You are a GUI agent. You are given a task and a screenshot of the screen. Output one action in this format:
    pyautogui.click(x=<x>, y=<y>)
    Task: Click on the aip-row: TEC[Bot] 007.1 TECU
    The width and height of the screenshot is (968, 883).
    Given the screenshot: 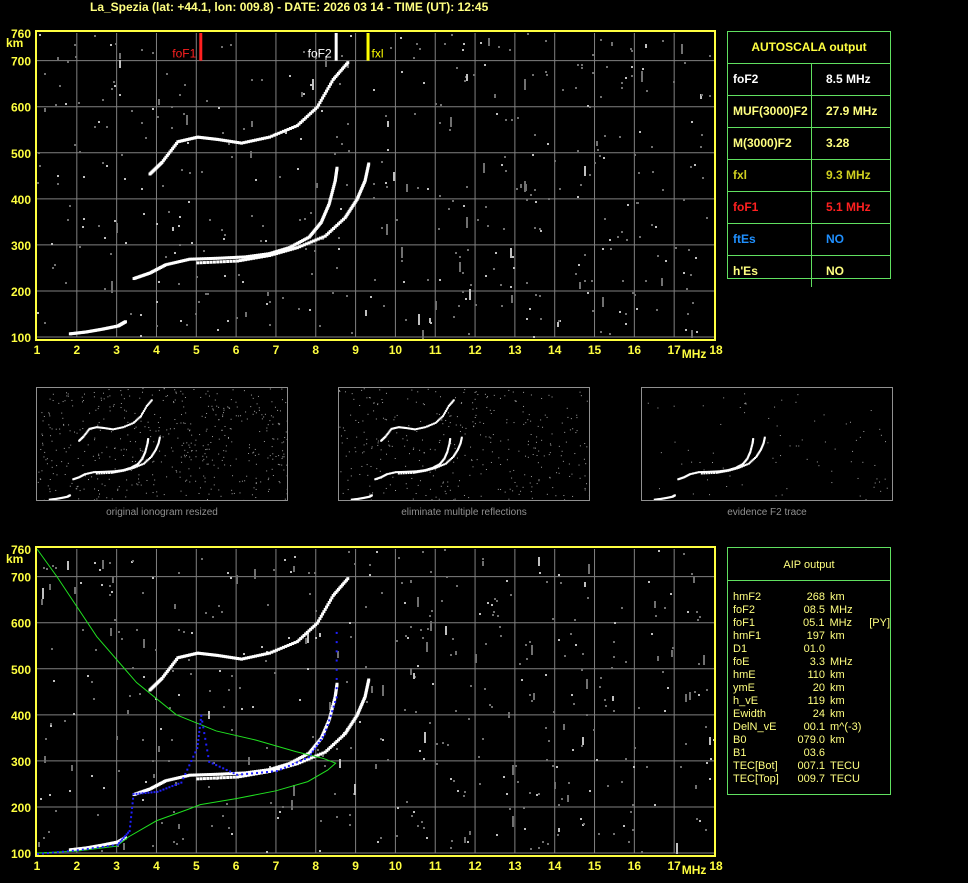 What is the action you would take?
    pyautogui.click(x=809, y=766)
    